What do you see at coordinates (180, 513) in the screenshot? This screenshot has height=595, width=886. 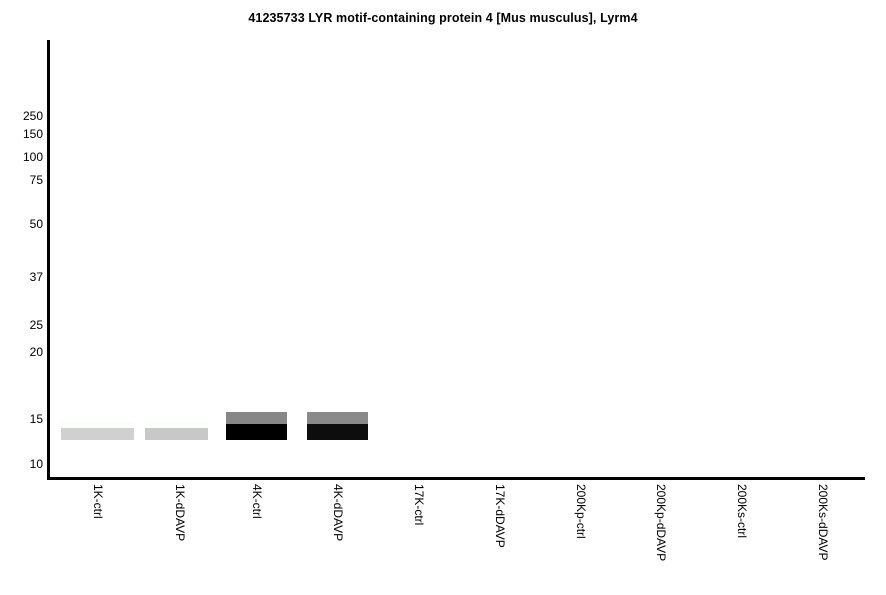 I see `x-axis-tick-label: 1K-dDAVP` at bounding box center [180, 513].